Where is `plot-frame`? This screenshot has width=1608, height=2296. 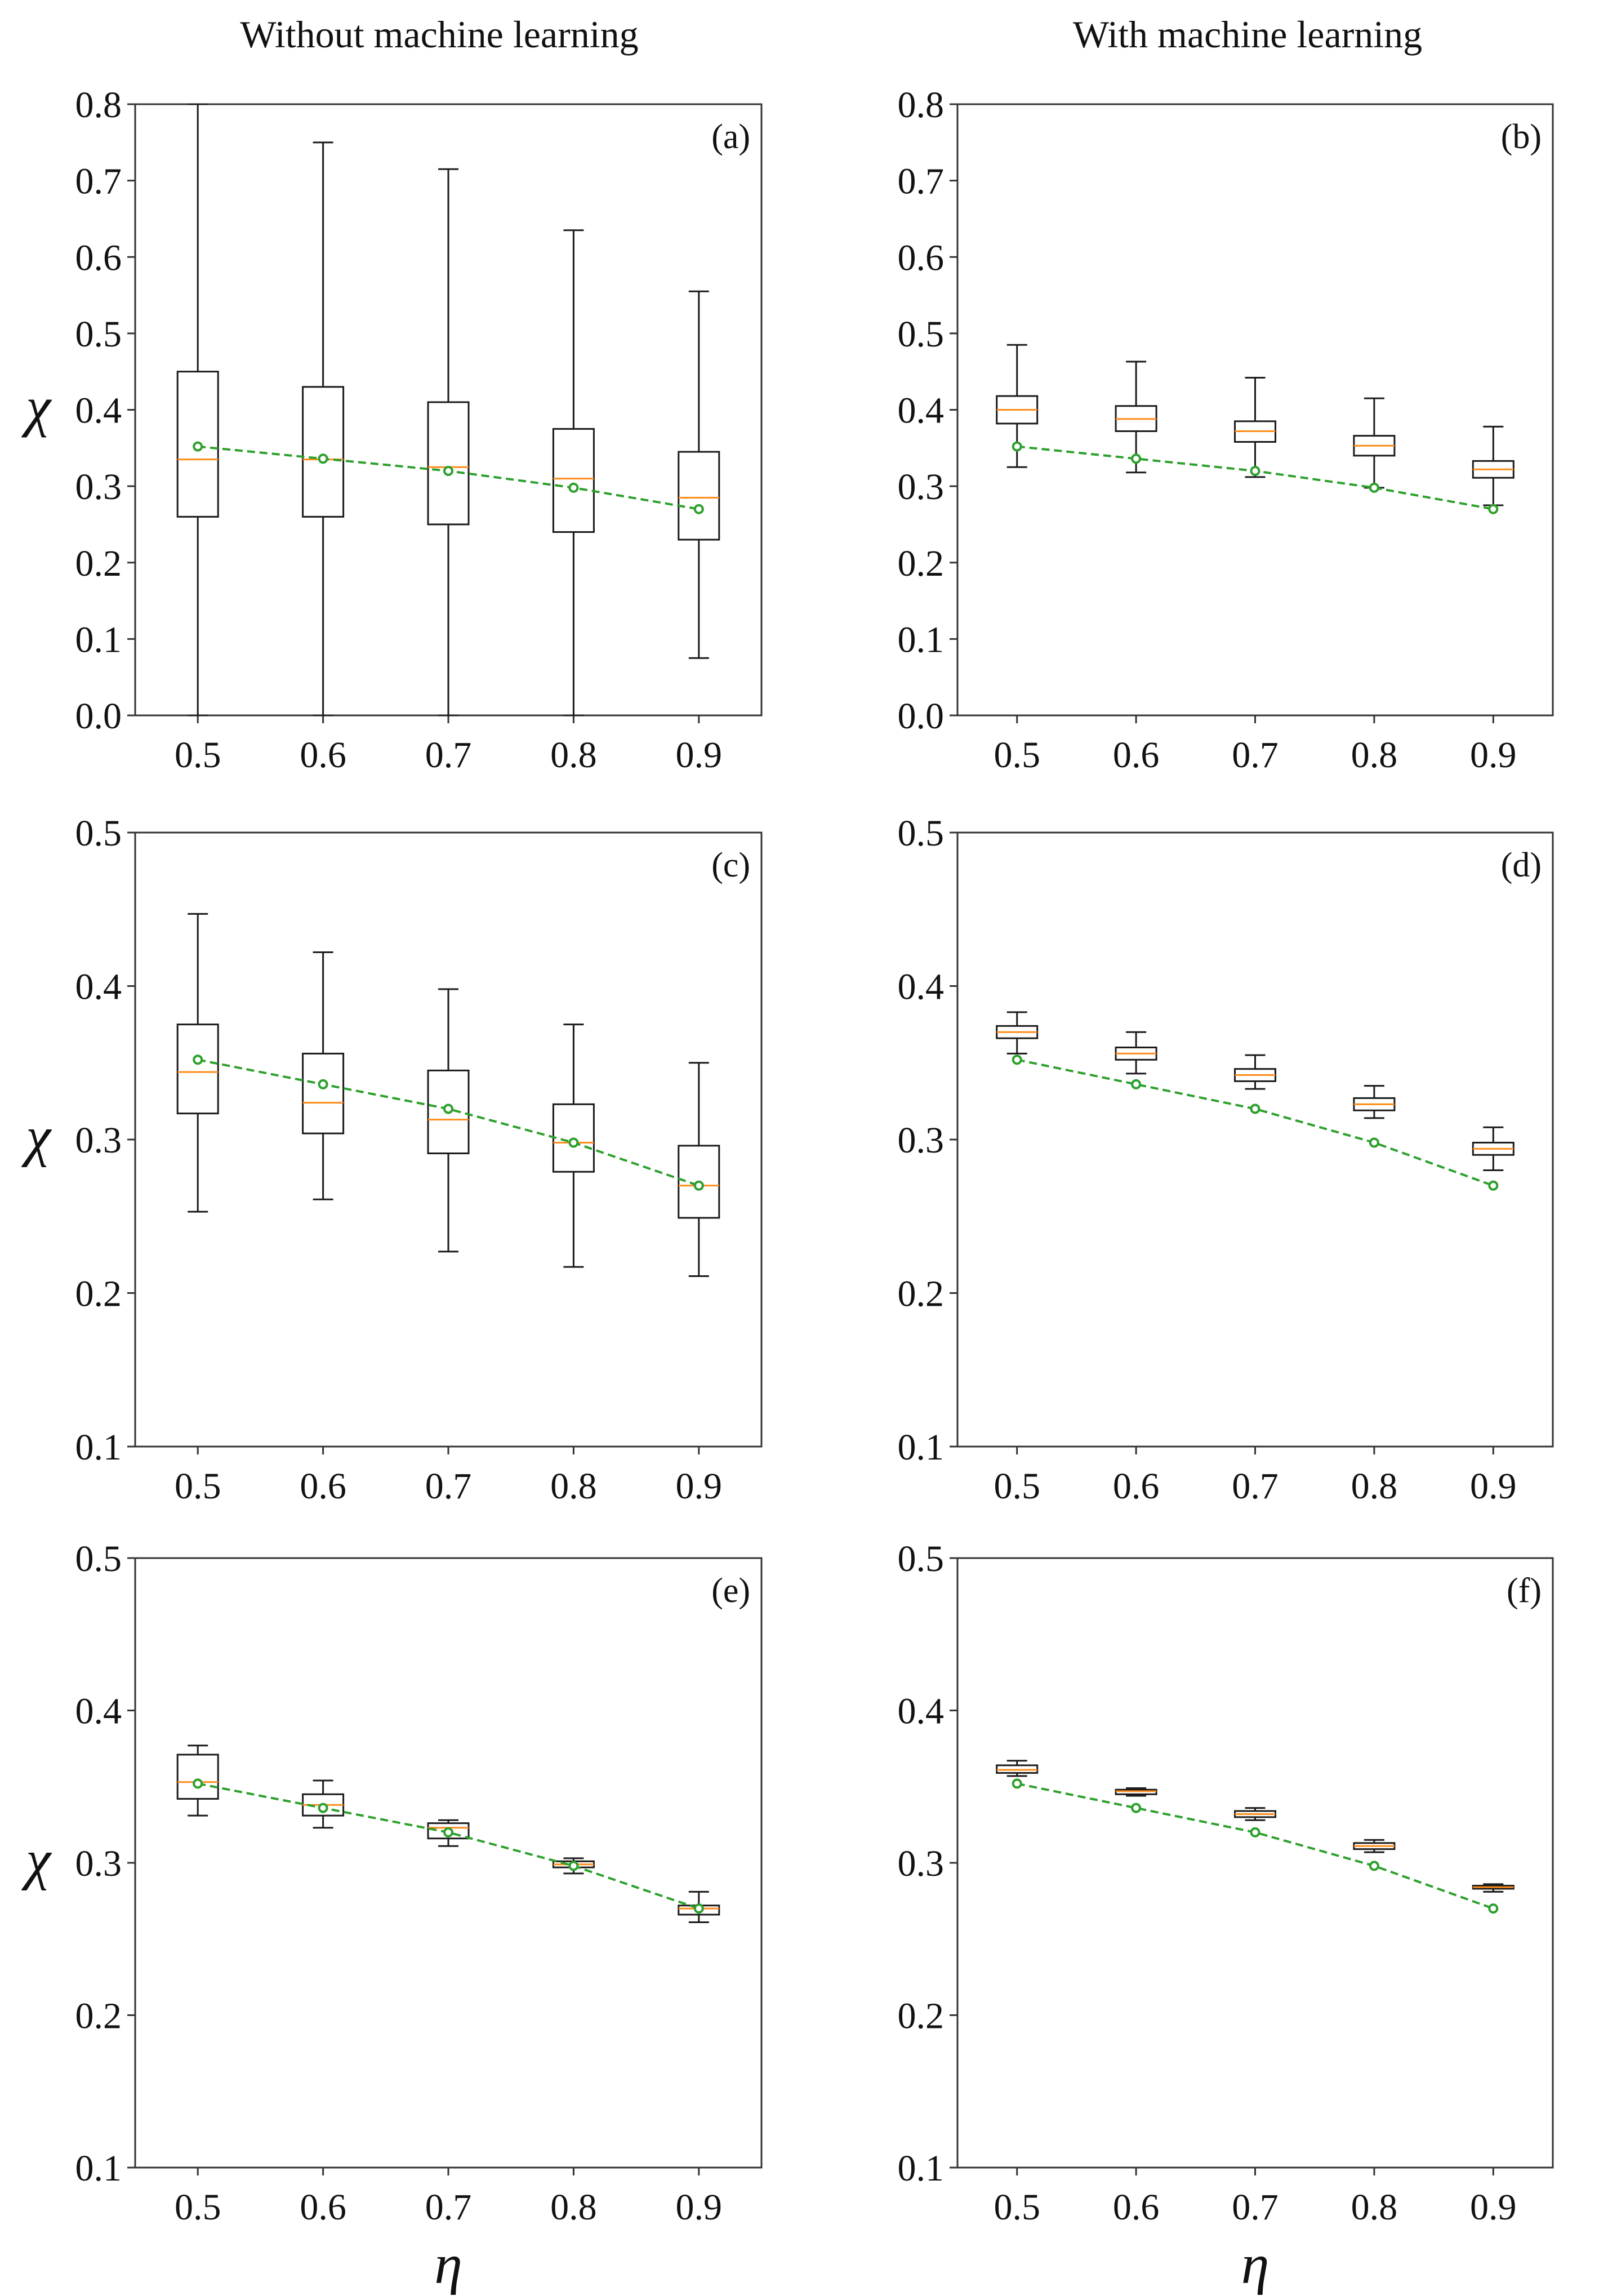
plot-frame is located at coordinates (1255, 1139).